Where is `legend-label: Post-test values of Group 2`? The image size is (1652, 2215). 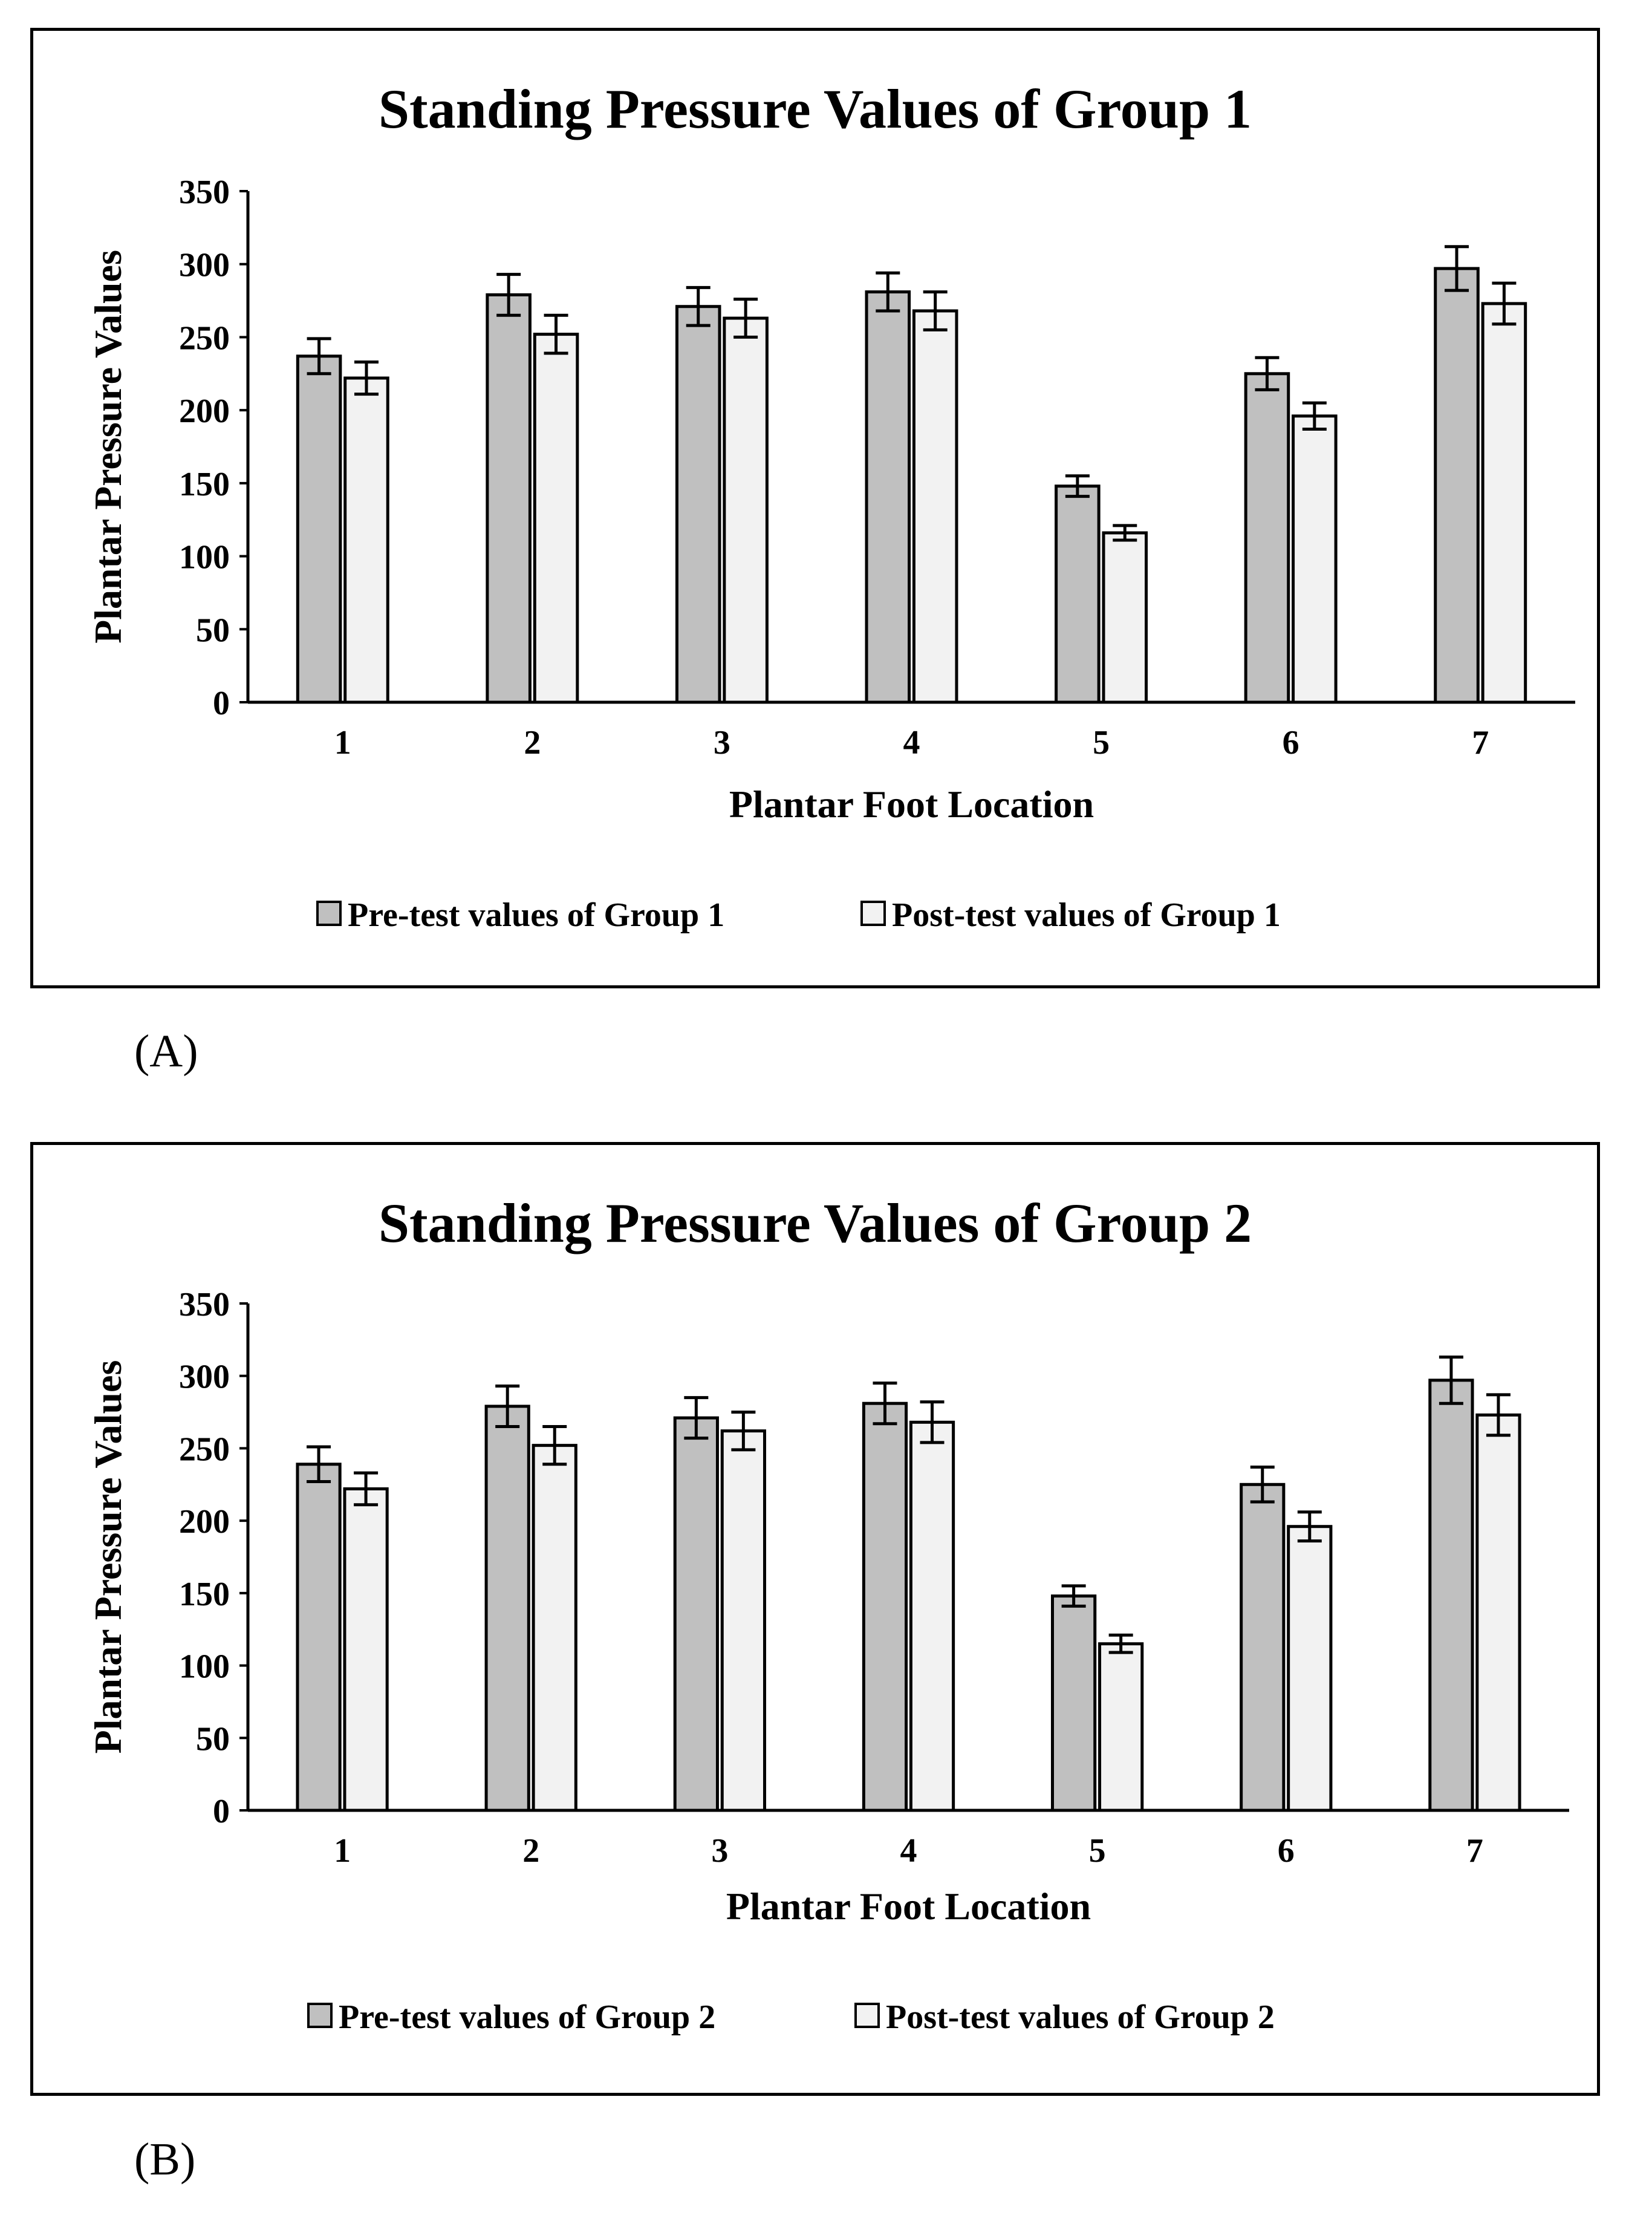 legend-label: Post-test values of Group 2 is located at coordinates (1080, 2017).